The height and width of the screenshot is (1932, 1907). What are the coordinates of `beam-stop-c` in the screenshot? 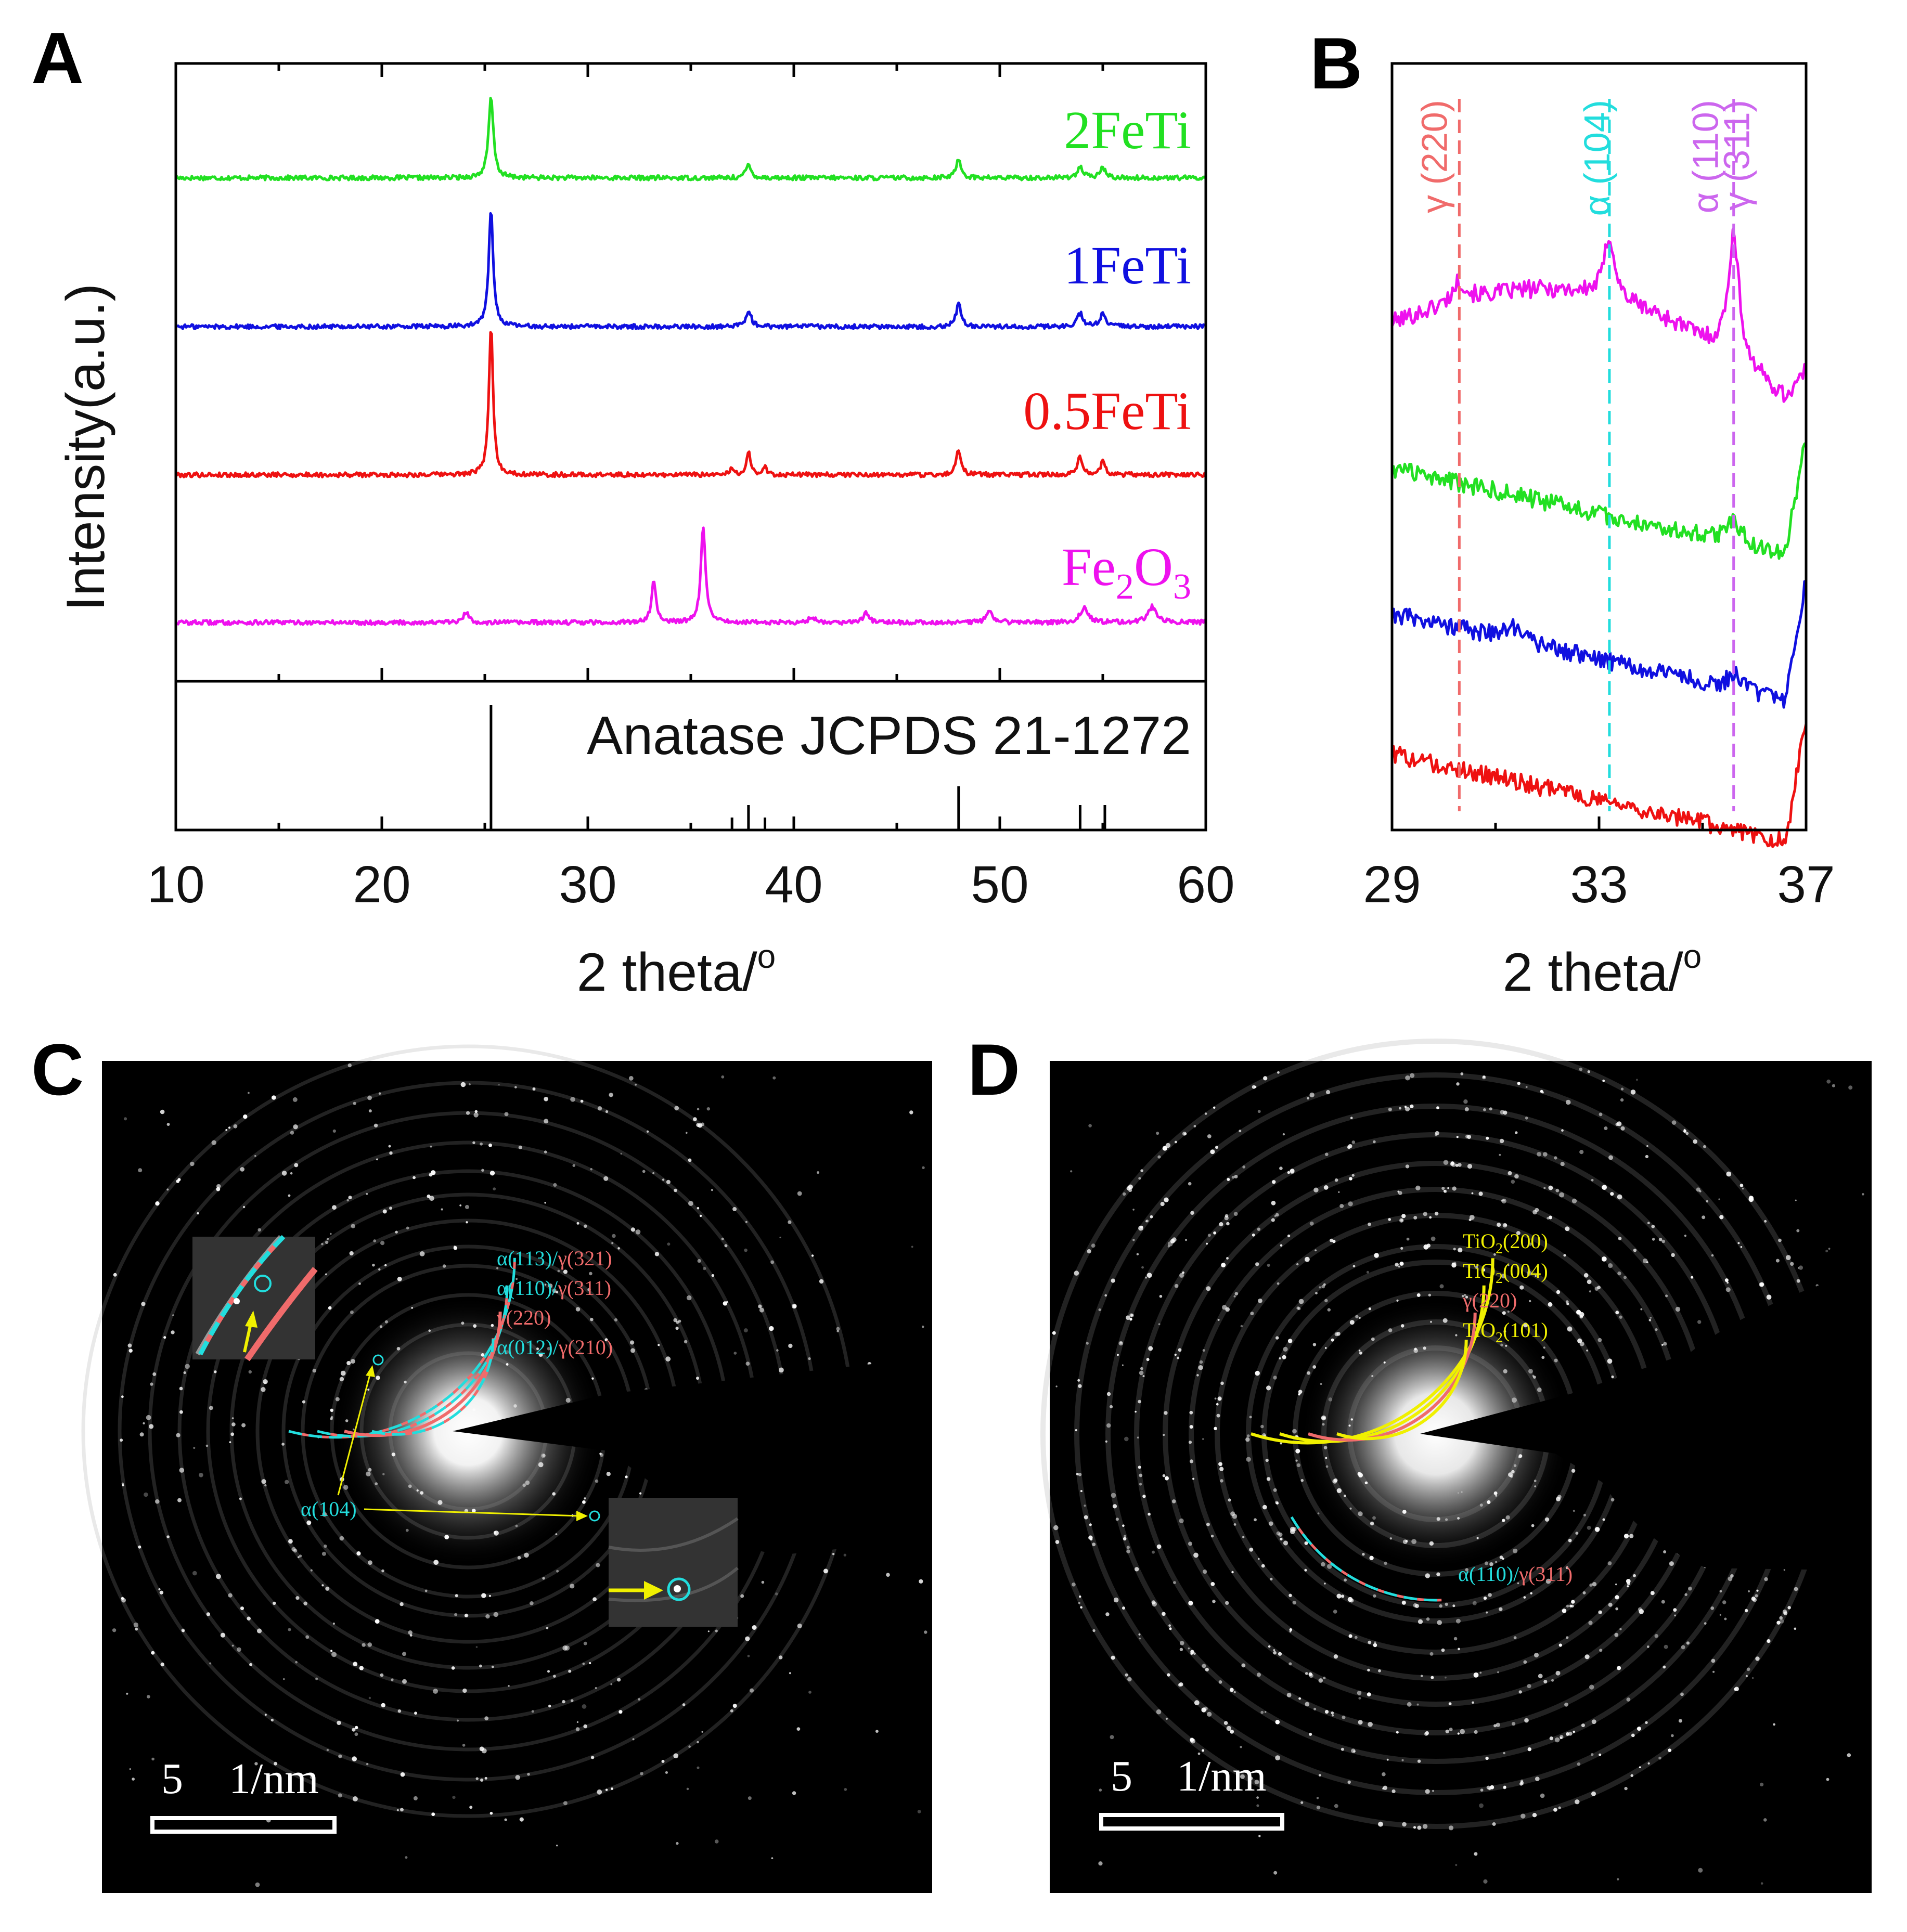 It's located at (692, 1456).